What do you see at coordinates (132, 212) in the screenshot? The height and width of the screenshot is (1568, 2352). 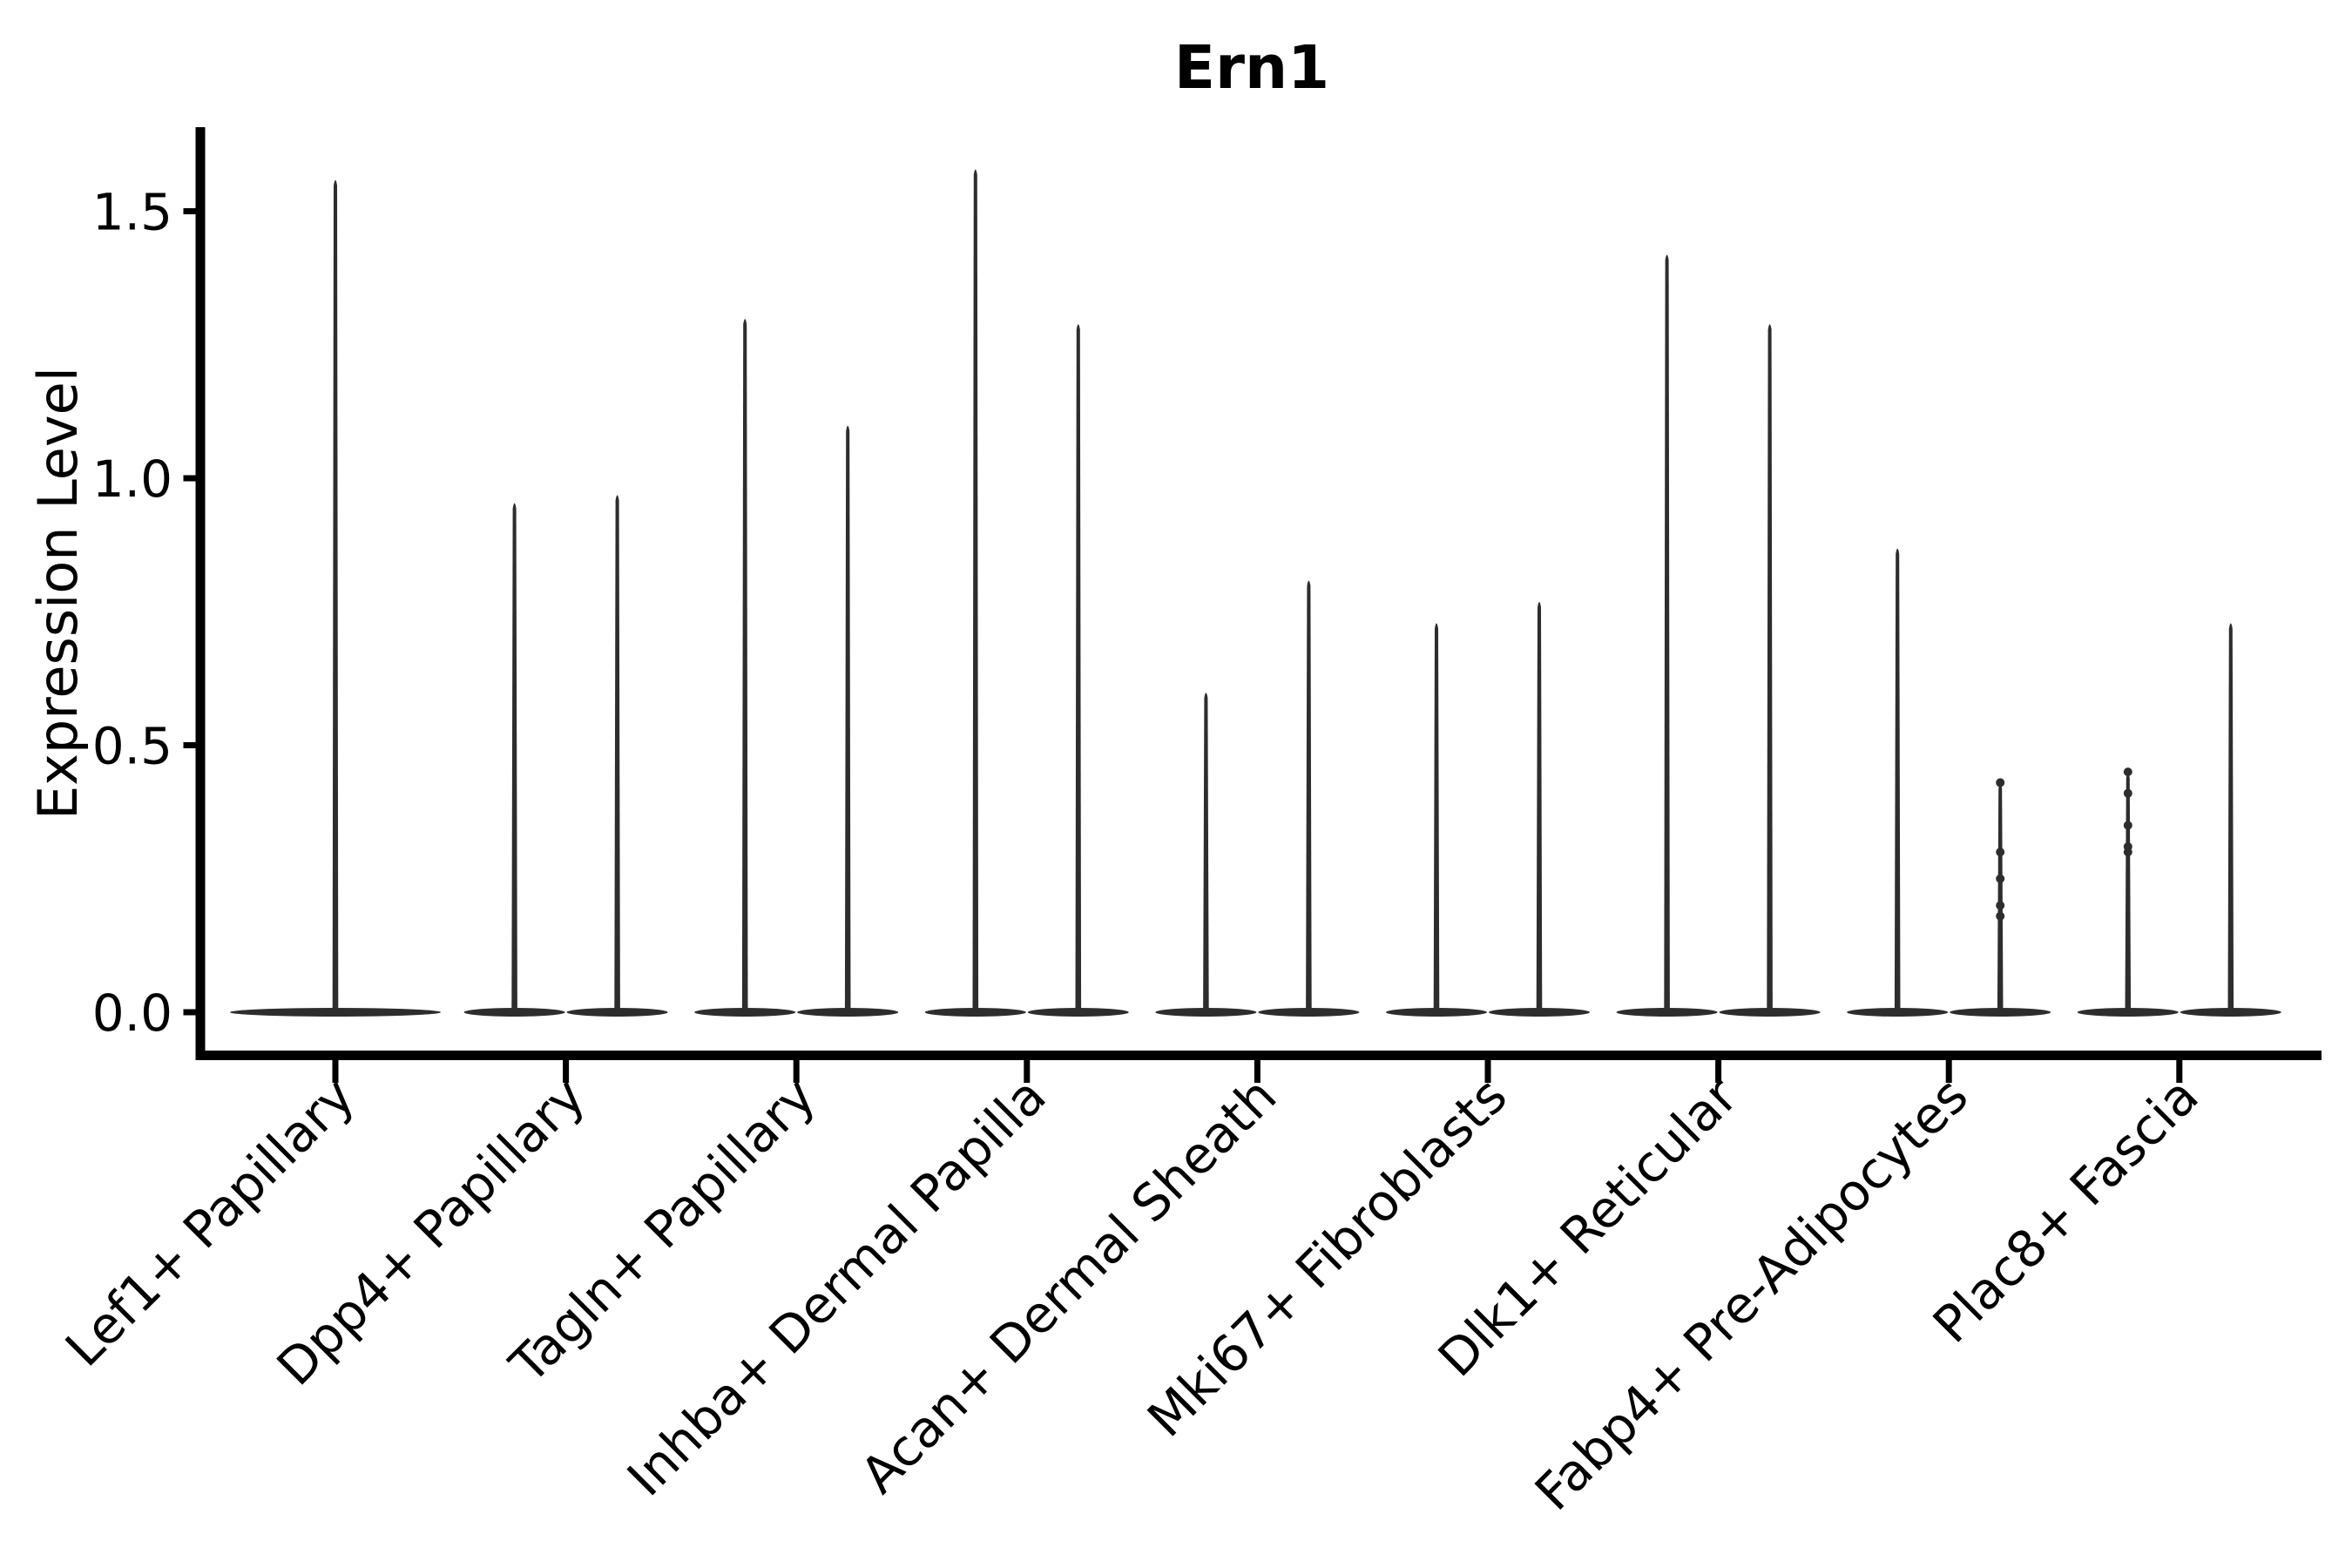 I see `y-tick-label: 1.5` at bounding box center [132, 212].